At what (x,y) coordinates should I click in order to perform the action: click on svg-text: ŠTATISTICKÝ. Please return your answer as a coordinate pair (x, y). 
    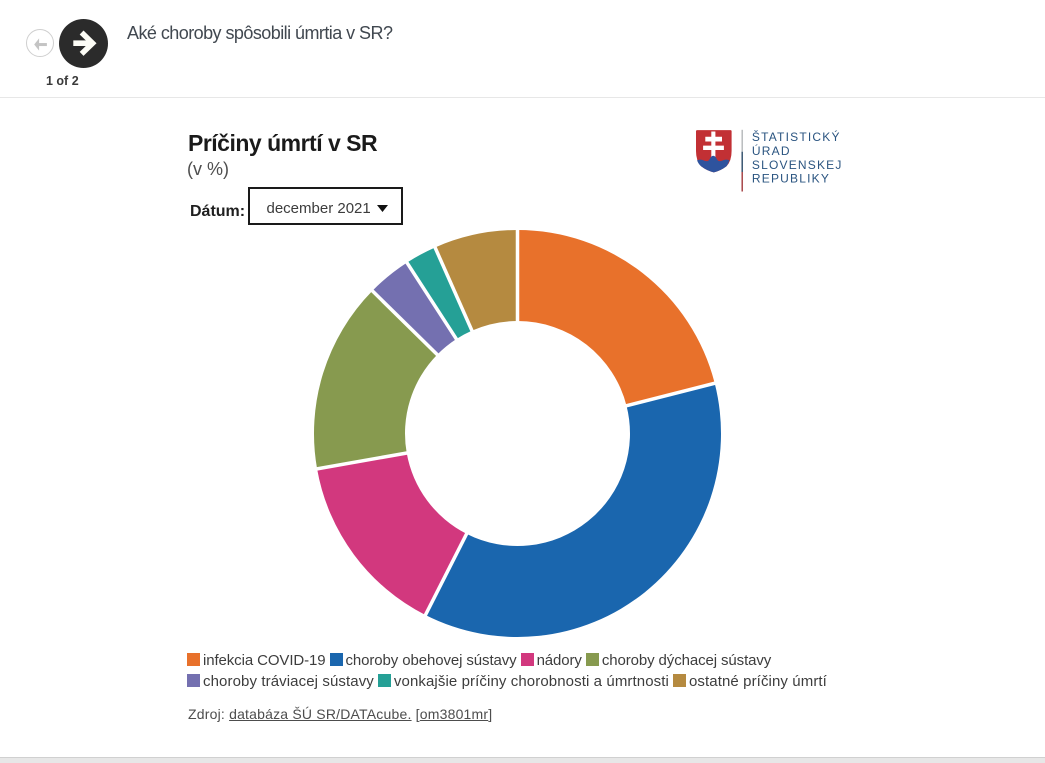
    Looking at the image, I should click on (796, 136).